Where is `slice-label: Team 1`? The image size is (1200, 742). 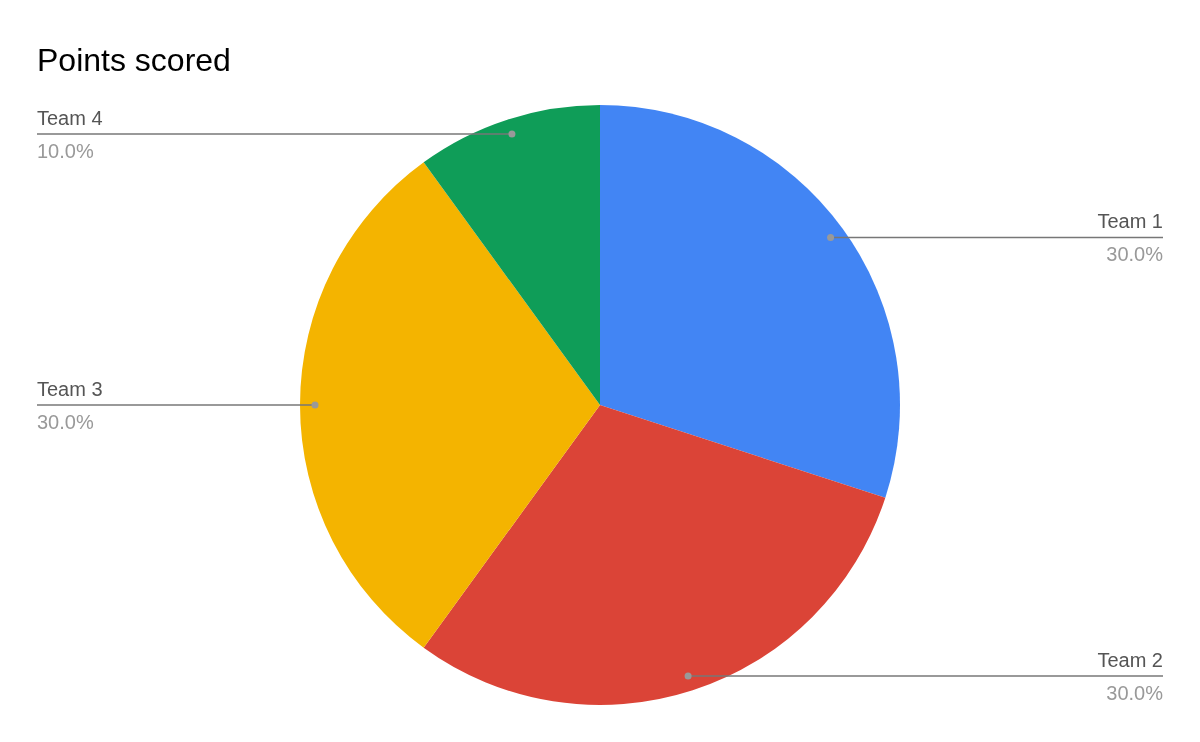 slice-label: Team 1 is located at coordinates (1130, 221).